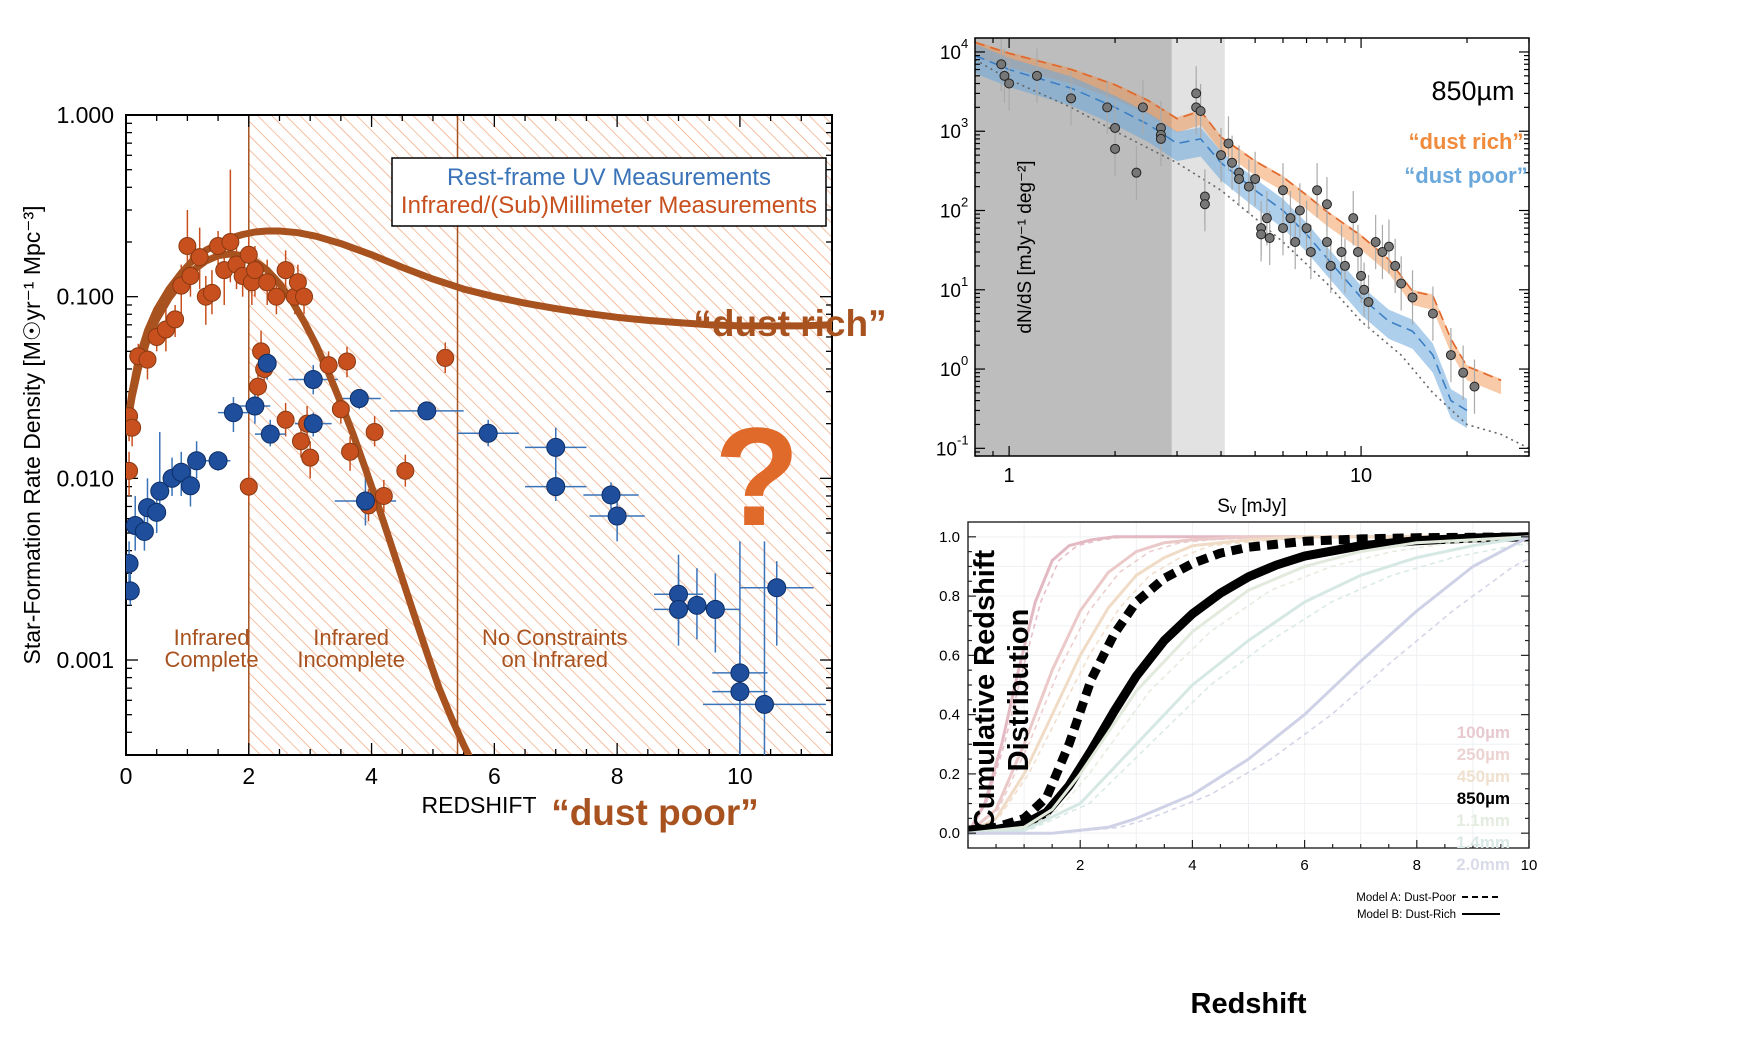 The width and height of the screenshot is (1748, 1042). Describe the element at coordinates (85, 115) in the screenshot. I see `y-tick-label: 1.000` at that location.